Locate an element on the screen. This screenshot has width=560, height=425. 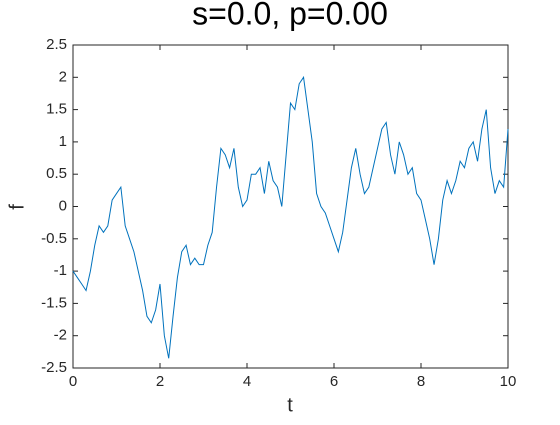
y-tick-label: 0 is located at coordinates (63, 205).